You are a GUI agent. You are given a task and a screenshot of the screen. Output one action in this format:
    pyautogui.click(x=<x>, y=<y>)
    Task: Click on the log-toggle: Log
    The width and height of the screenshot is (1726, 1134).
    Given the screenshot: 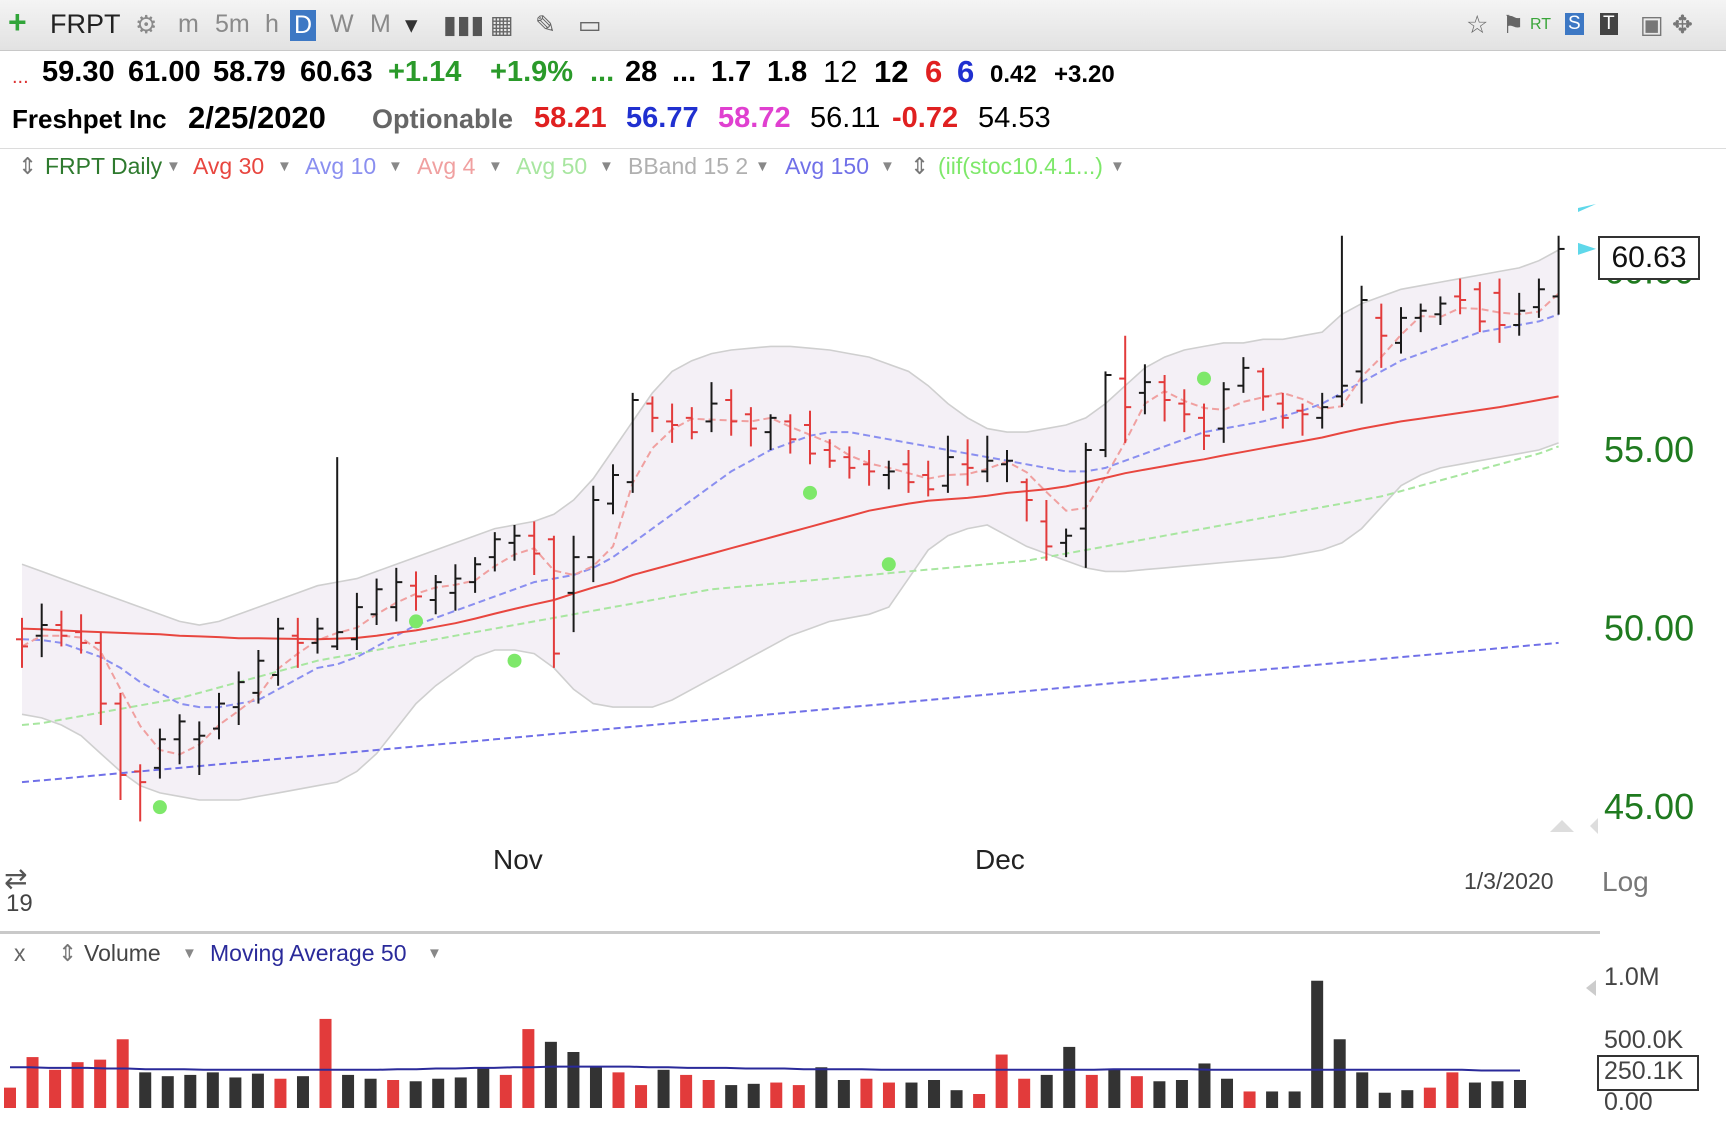 What is the action you would take?
    pyautogui.click(x=1625, y=881)
    